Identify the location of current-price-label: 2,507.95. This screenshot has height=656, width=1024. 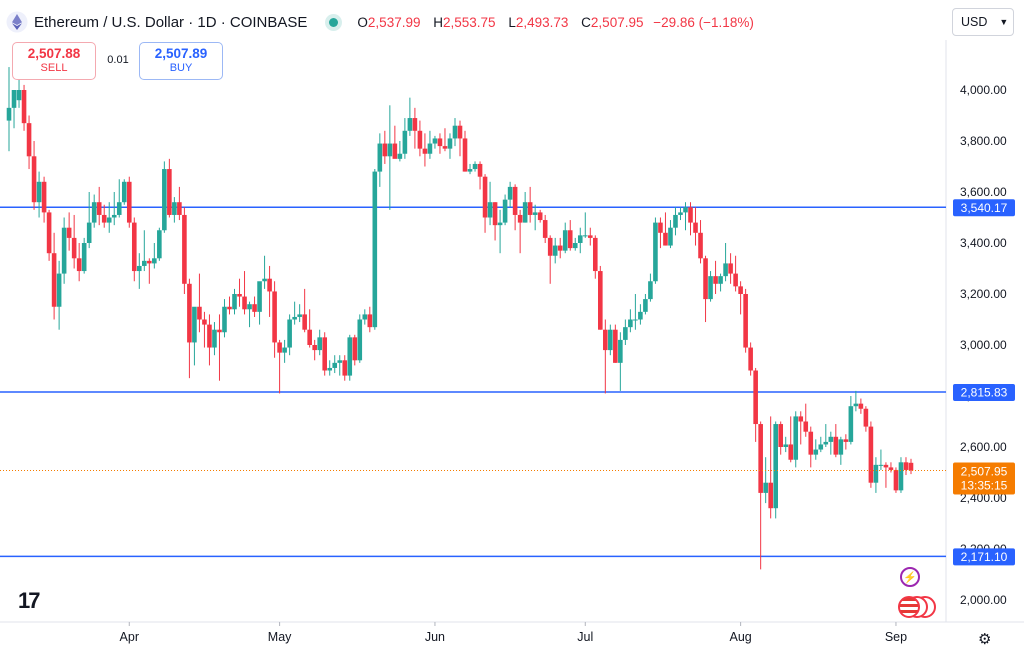
(984, 471).